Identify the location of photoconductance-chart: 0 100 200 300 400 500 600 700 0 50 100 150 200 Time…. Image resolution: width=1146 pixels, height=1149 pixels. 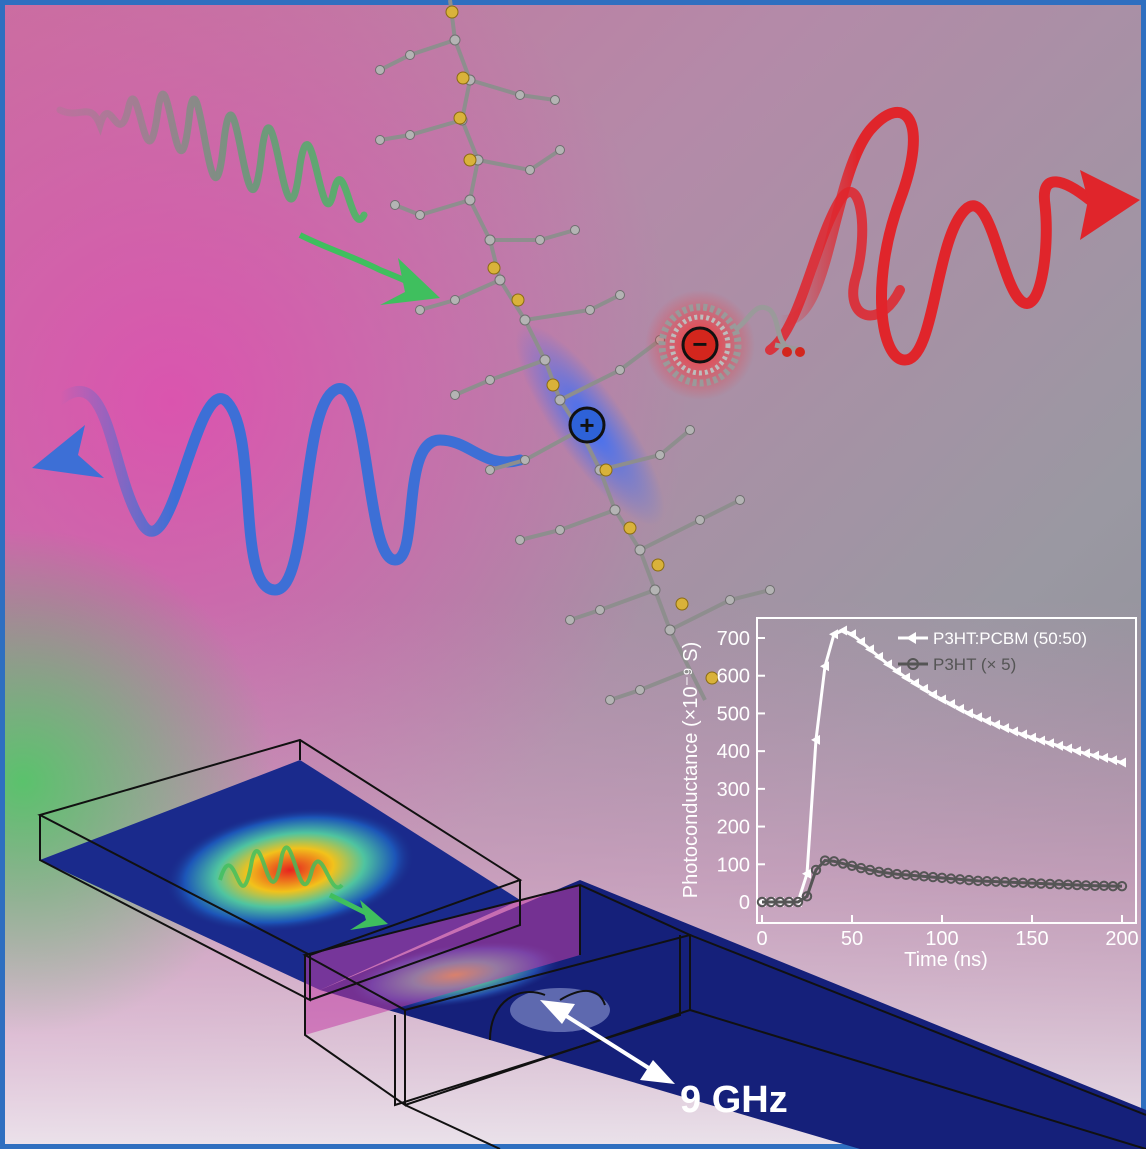
(909, 794).